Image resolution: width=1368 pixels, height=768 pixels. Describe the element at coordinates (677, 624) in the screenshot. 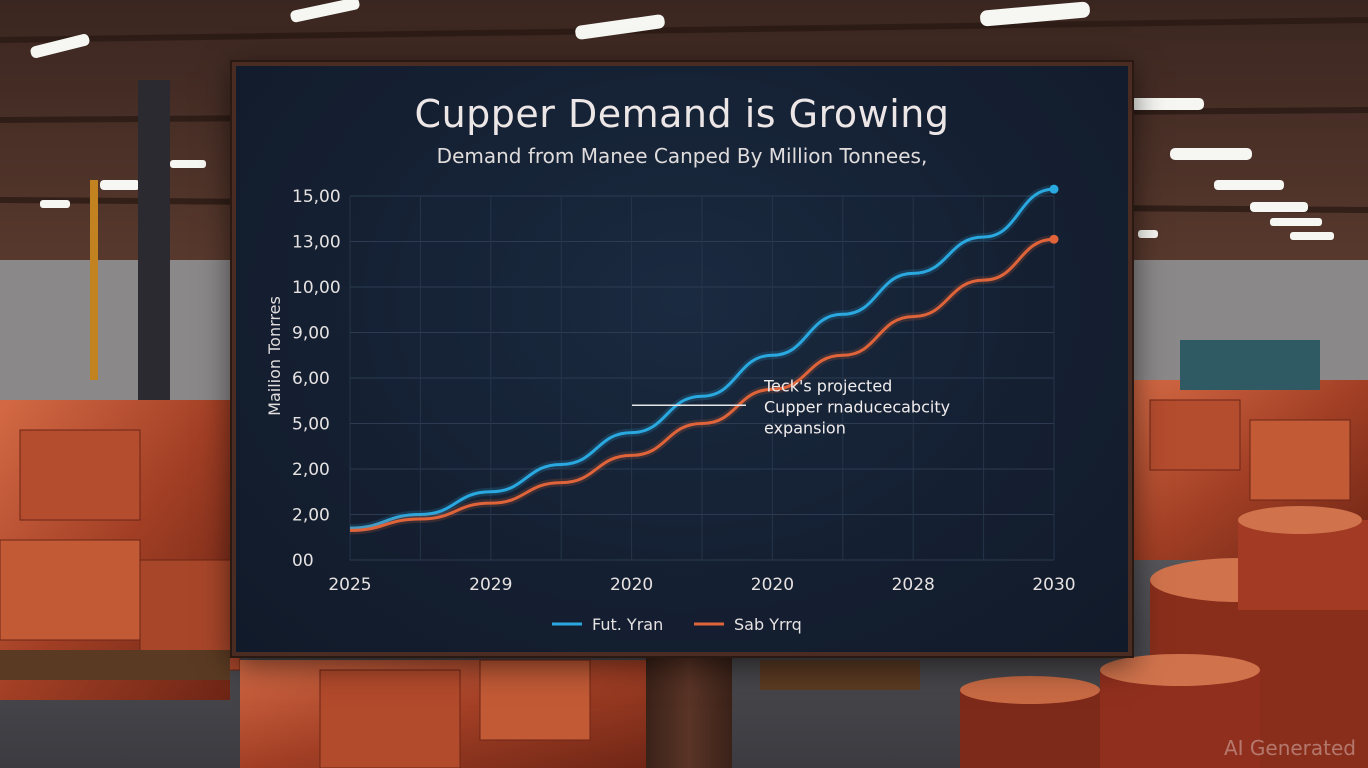

I see `legend: Fut. Yran Sab Yrrq` at that location.